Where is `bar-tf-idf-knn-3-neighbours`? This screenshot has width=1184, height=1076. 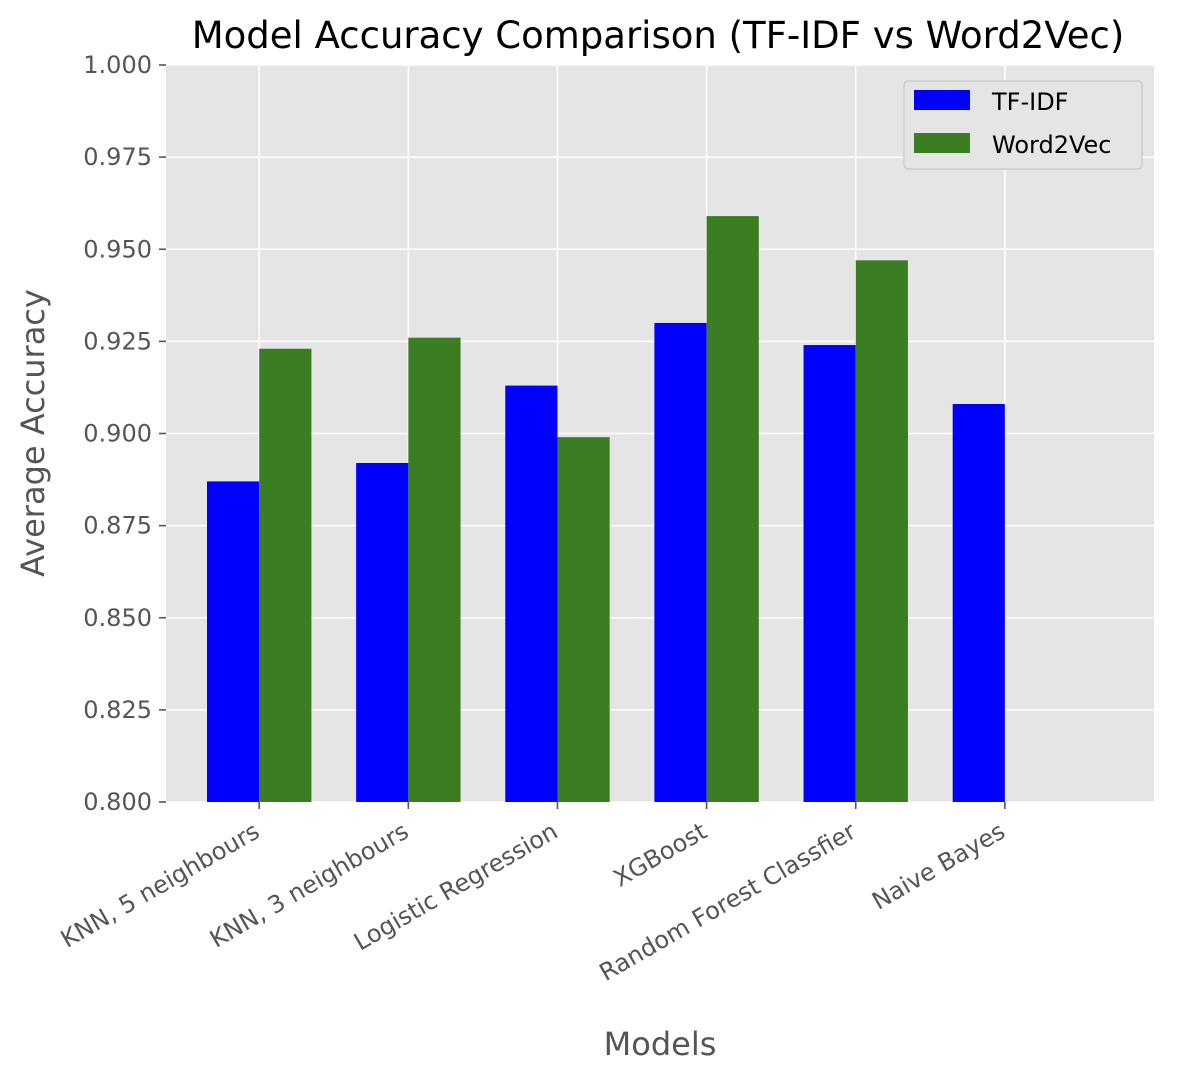
bar-tf-idf-knn-3-neighbours is located at coordinates (382, 632).